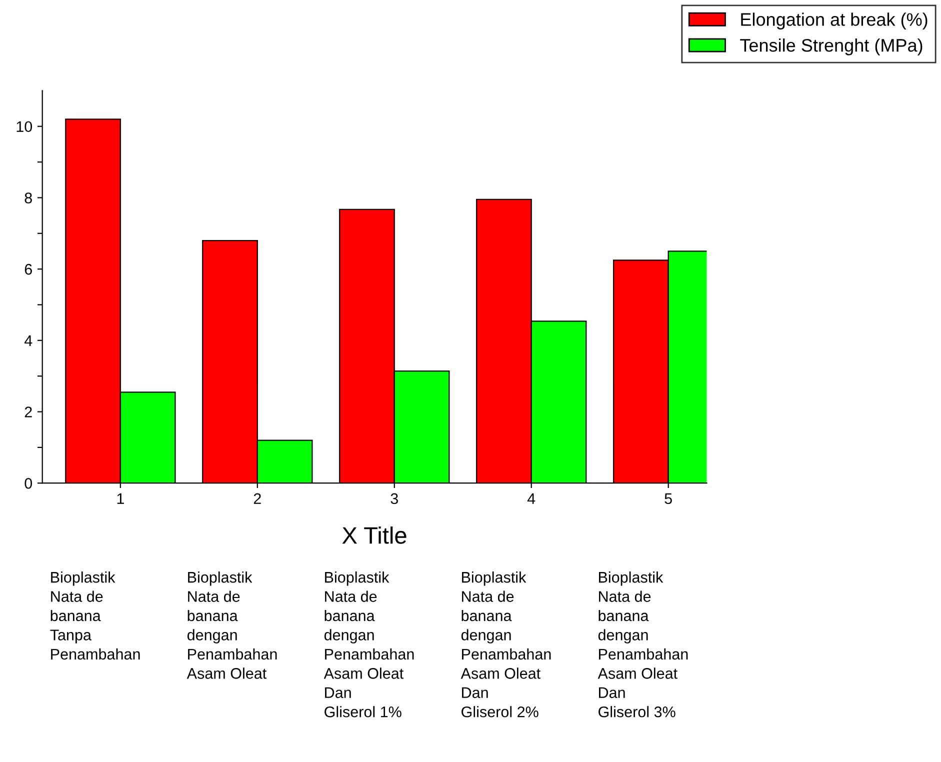  I want to click on legend-label: Tensile Strenght (MPa), so click(831, 47).